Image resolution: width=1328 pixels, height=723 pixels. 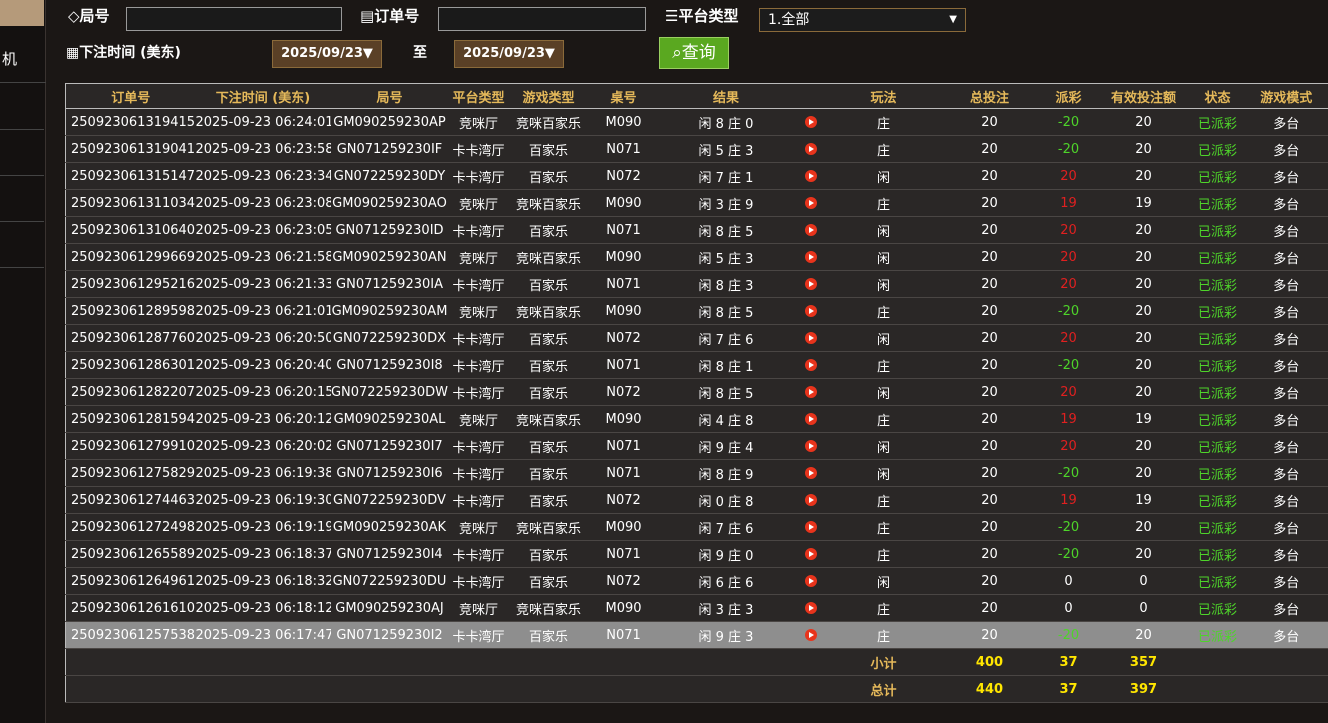 I want to click on table-cell: 250923061315147, so click(x=130, y=176).